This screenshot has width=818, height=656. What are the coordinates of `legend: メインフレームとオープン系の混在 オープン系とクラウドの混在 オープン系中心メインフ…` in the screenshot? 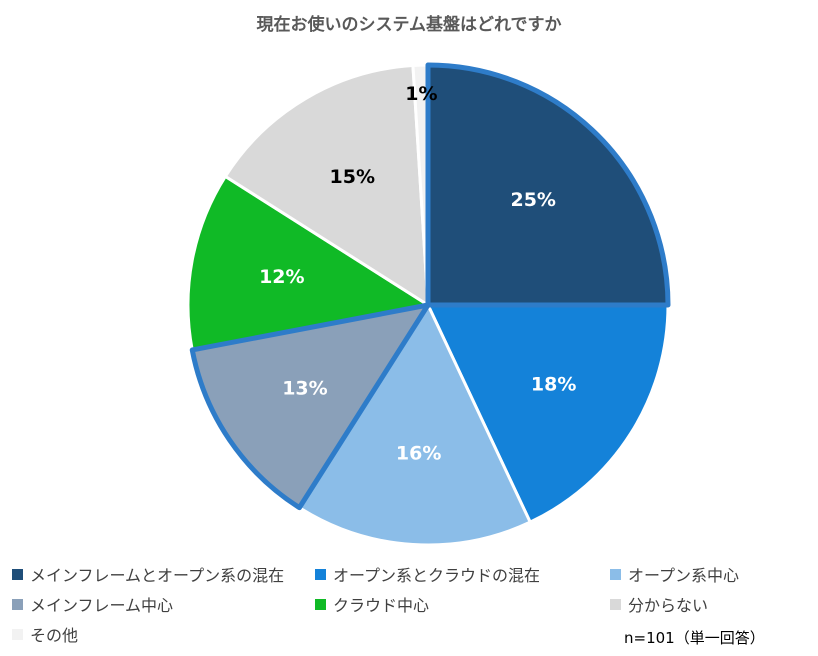 It's located at (407, 604).